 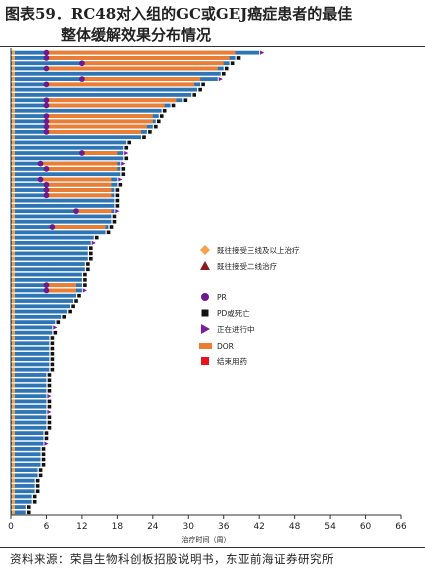 I want to click on x-tick-label: 6, so click(x=47, y=527).